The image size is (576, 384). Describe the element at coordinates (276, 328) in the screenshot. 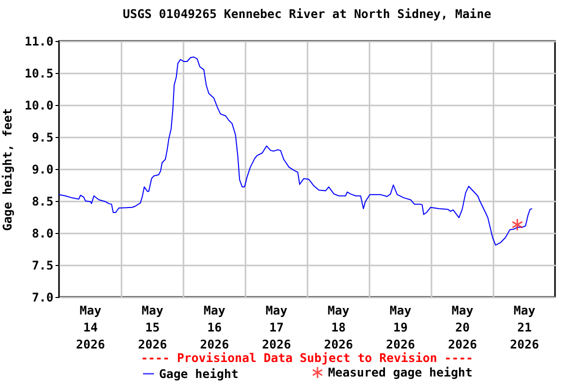

I see `x-tick-label: May 17 2026` at that location.